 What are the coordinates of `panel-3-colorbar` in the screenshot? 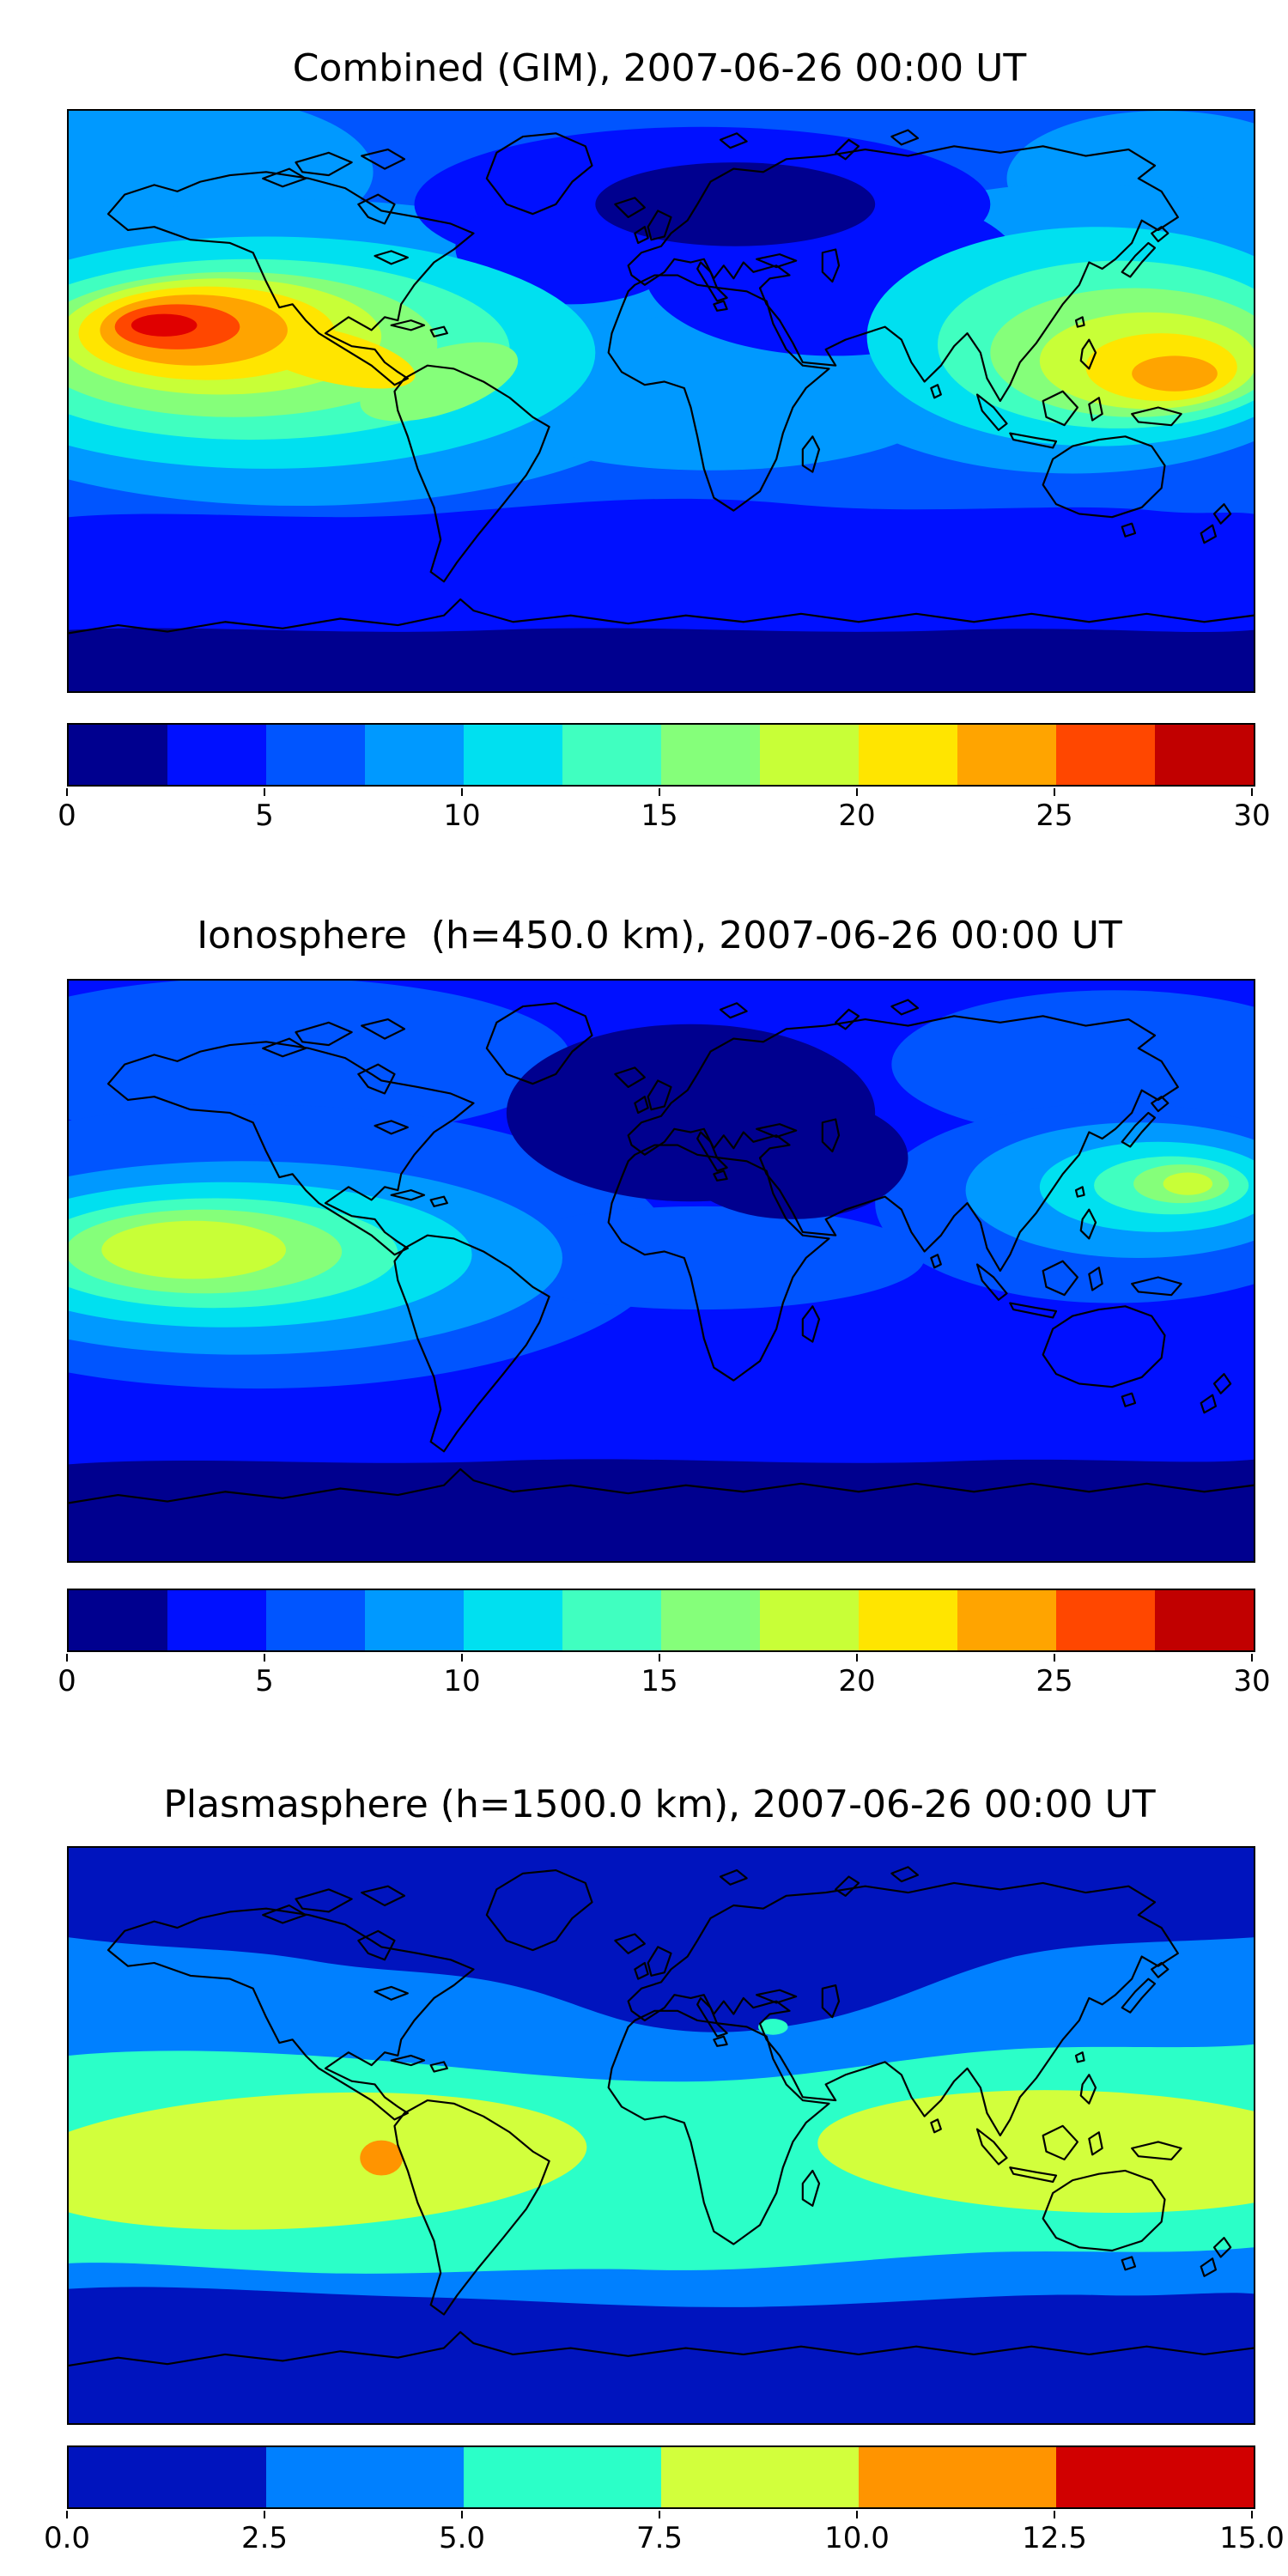 It's located at (661, 2477).